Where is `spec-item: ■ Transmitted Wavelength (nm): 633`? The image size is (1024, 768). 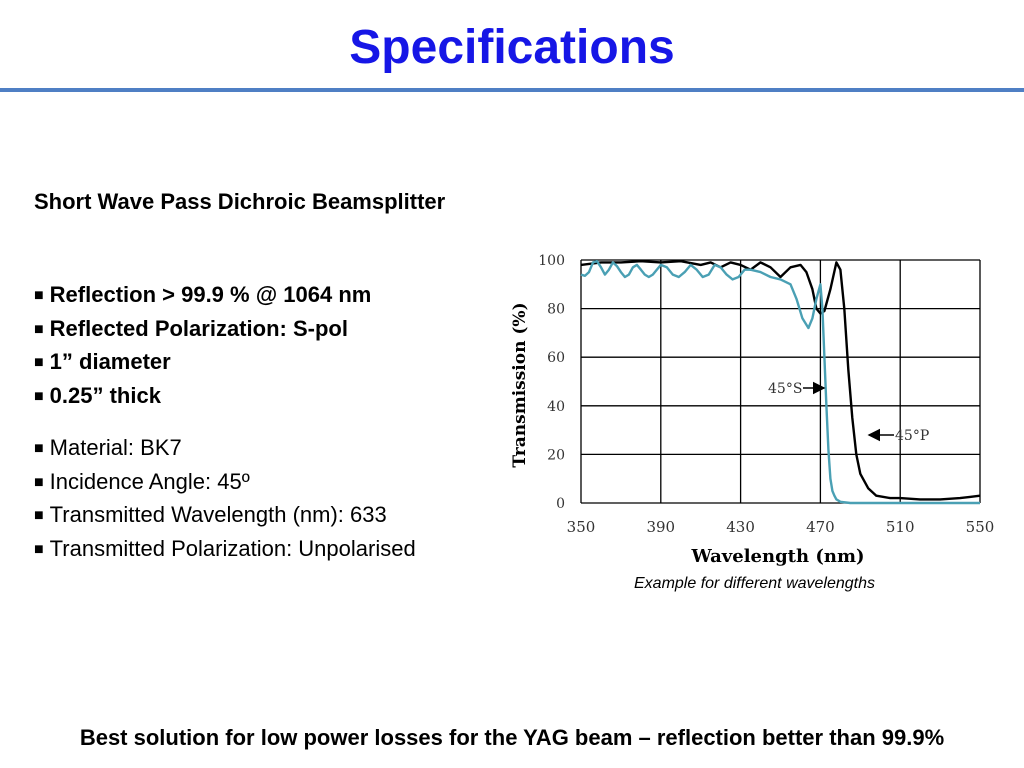
spec-item: ■ Transmitted Wavelength (nm): 633 is located at coordinates (225, 517).